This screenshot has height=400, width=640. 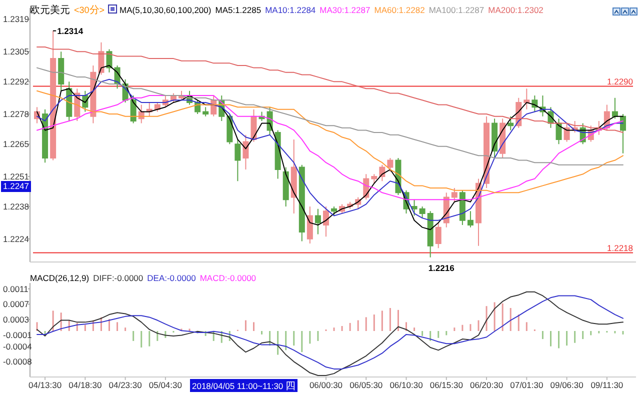 What do you see at coordinates (60, 278) in the screenshot?
I see `legend-title: MACD(26,12,9)` at bounding box center [60, 278].